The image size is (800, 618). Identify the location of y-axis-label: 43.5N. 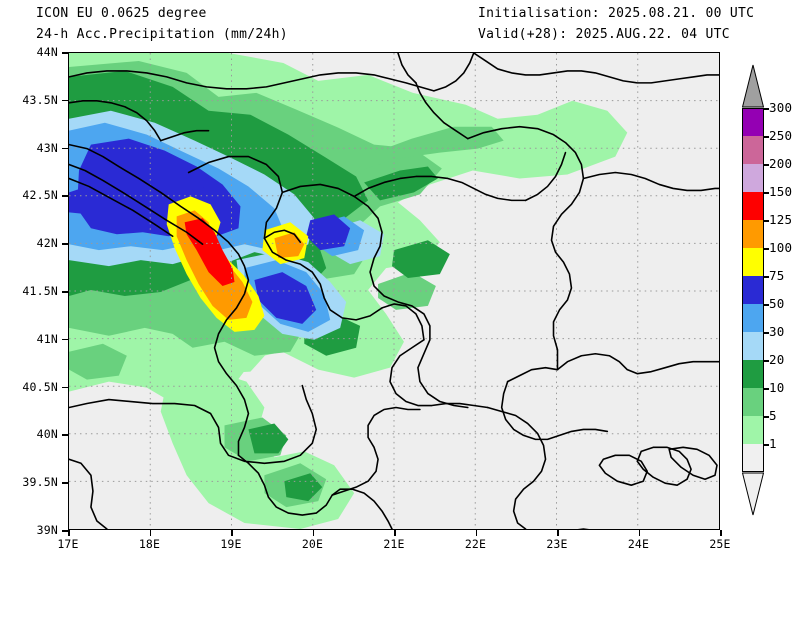
(40, 99).